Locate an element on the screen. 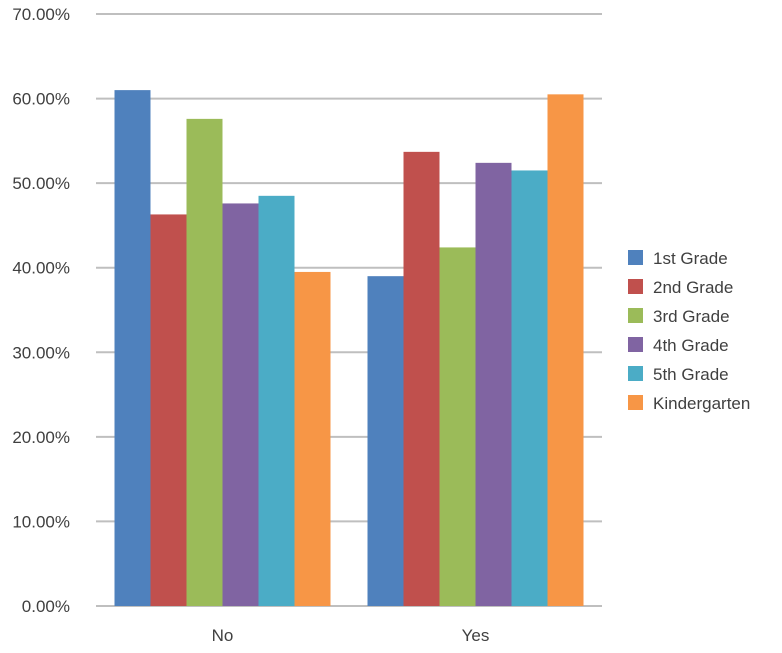 The height and width of the screenshot is (653, 782). y-tick-label: 30.00% is located at coordinates (41, 352).